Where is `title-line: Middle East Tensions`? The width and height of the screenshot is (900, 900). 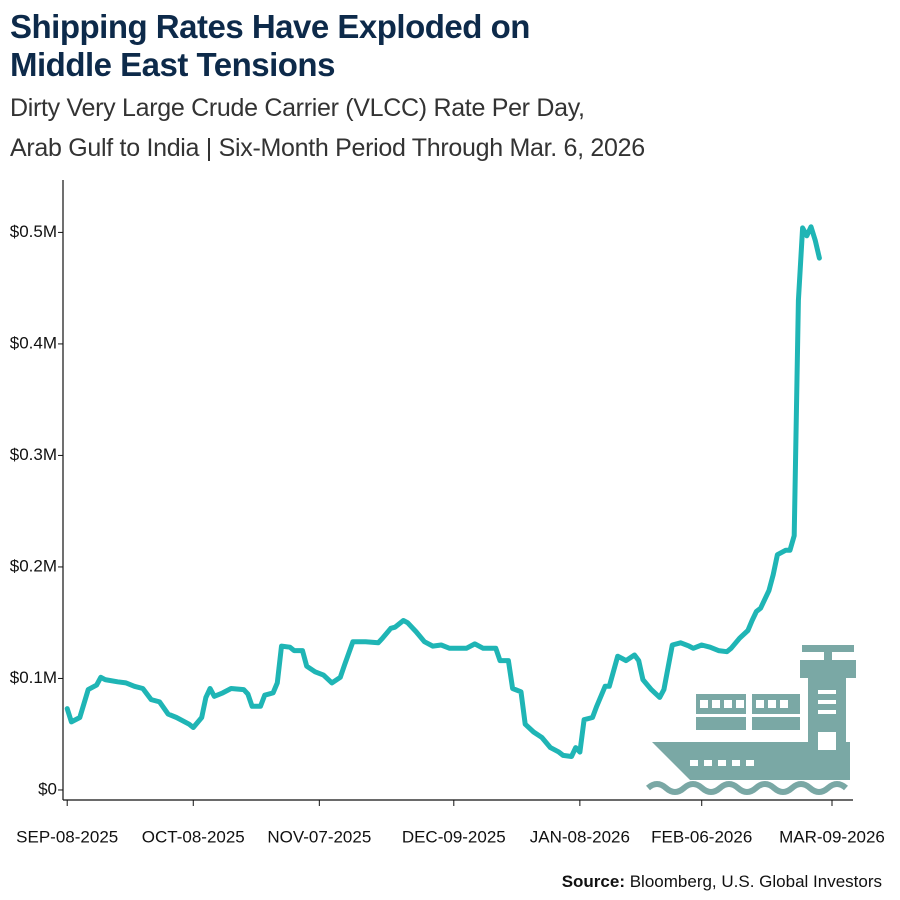 title-line: Middle East Tensions is located at coordinates (172, 64).